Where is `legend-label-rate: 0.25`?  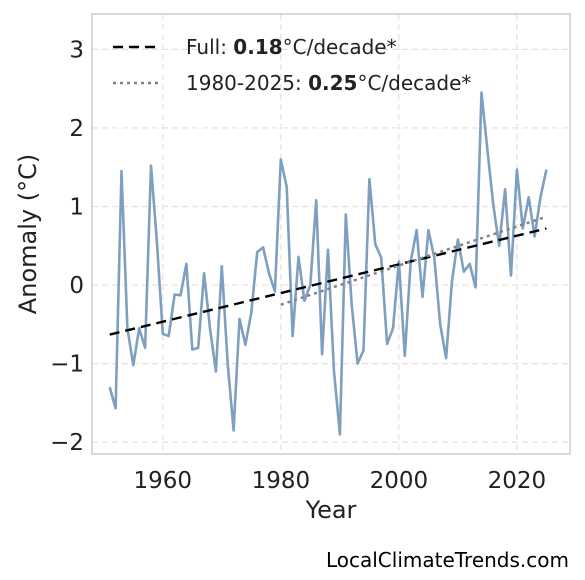
legend-label-rate: 0.25 is located at coordinates (332, 83).